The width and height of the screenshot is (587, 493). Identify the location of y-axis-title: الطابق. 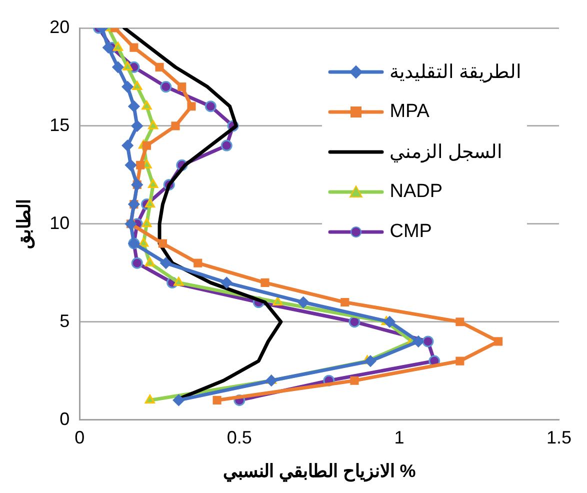
(24, 223).